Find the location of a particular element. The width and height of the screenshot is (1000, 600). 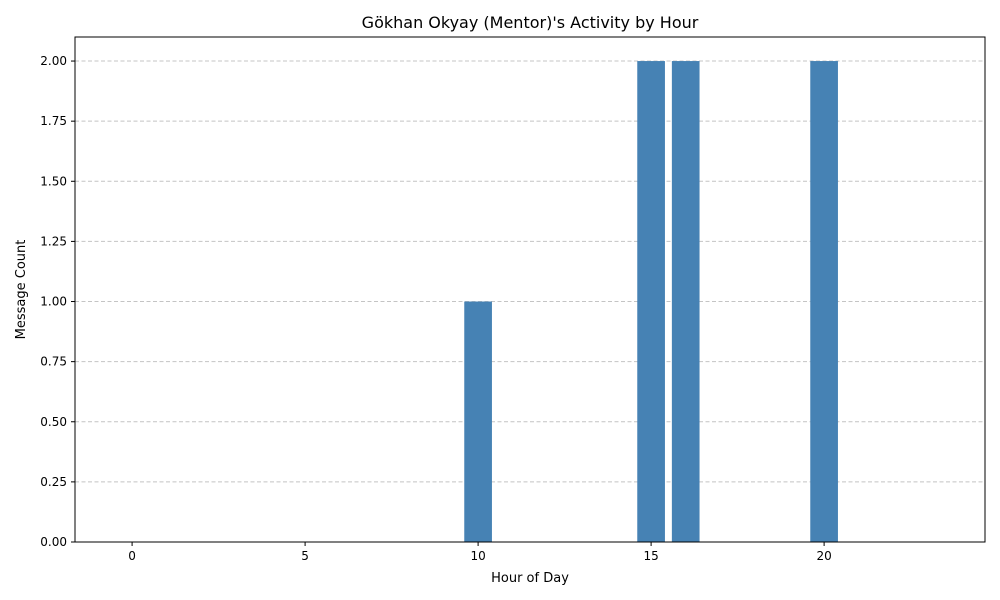

y-tick-label: 0.25 is located at coordinates (53, 482).